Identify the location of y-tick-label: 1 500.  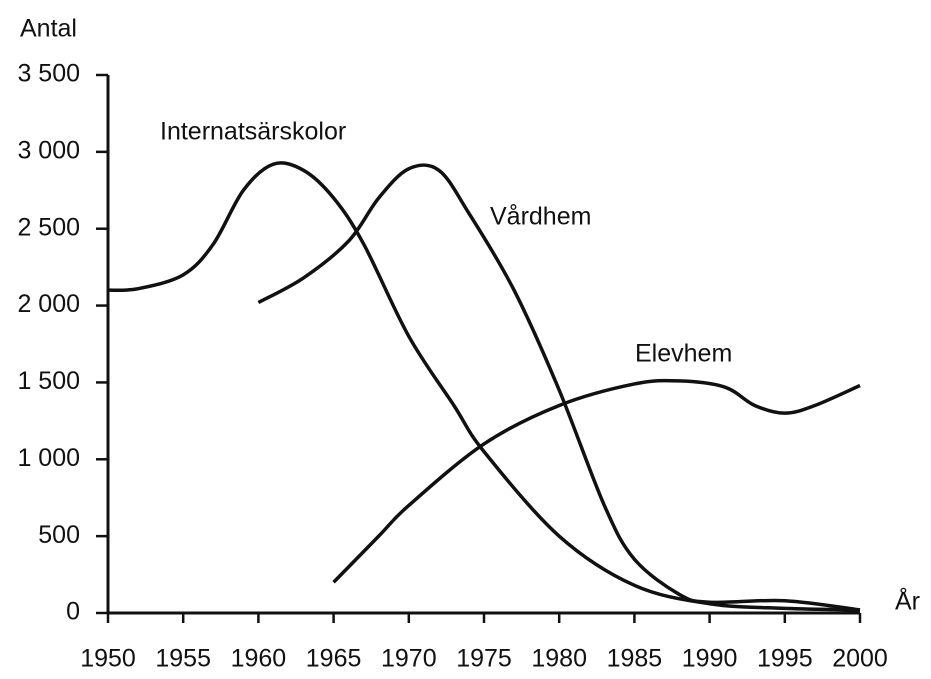
(48, 381).